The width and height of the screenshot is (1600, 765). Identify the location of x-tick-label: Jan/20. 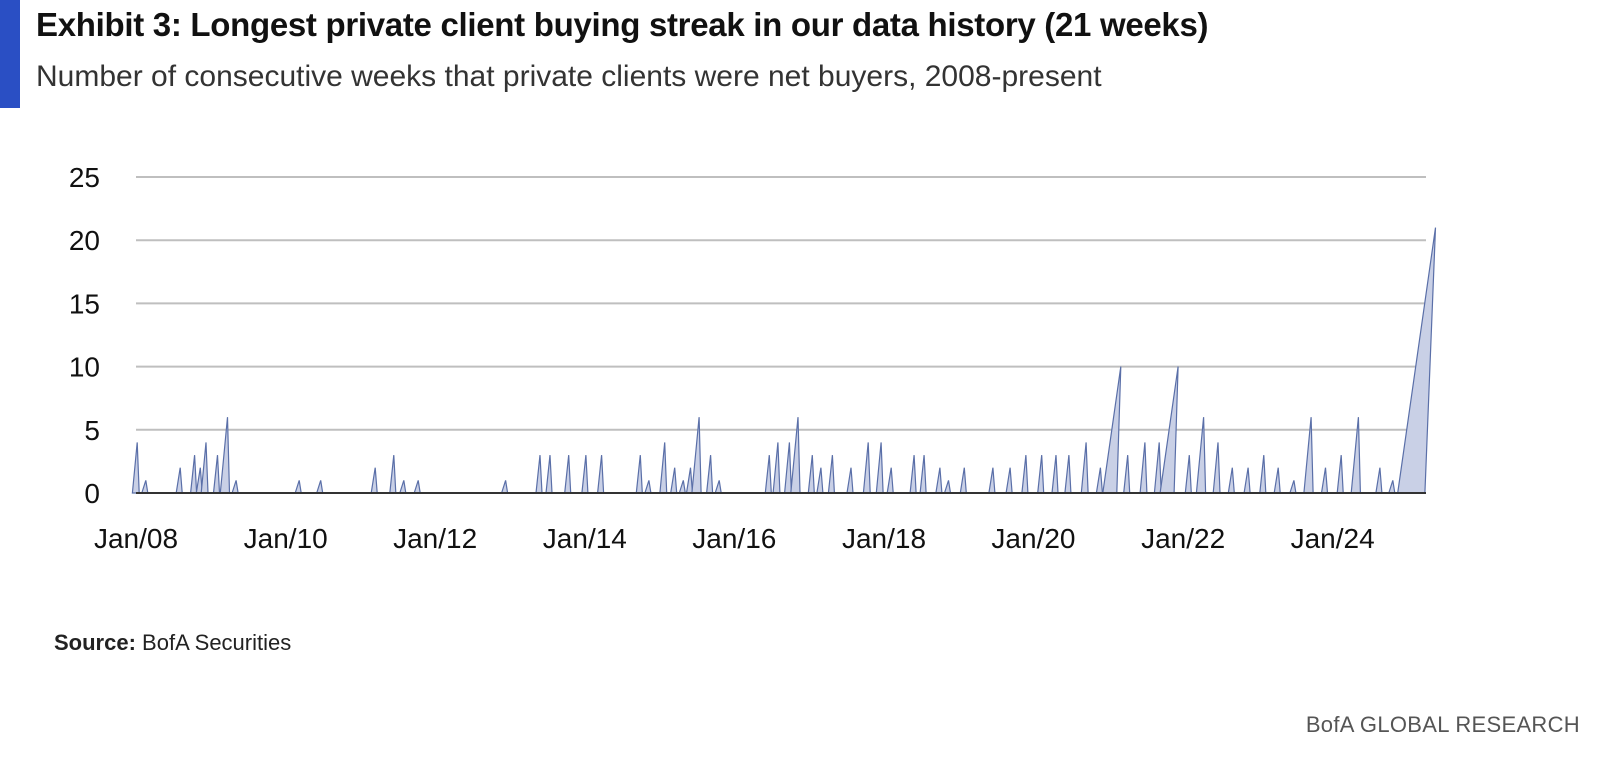
(1033, 538).